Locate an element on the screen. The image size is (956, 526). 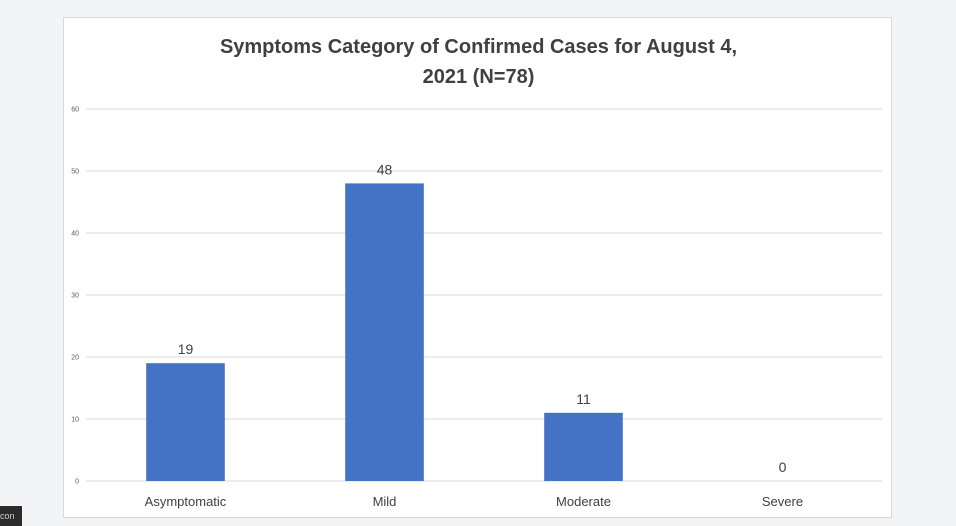
bar-moderate is located at coordinates (583, 446).